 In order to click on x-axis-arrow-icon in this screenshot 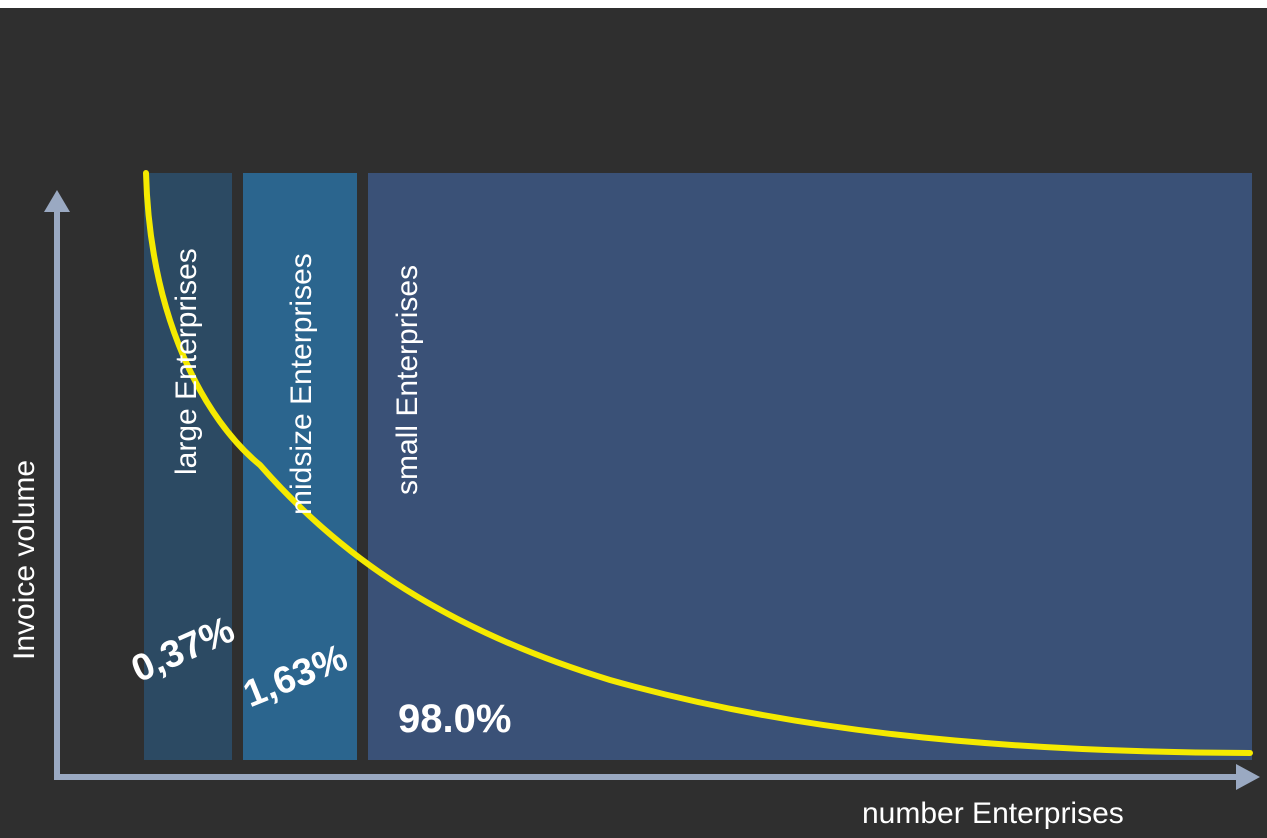, I will do `click(1248, 777)`.